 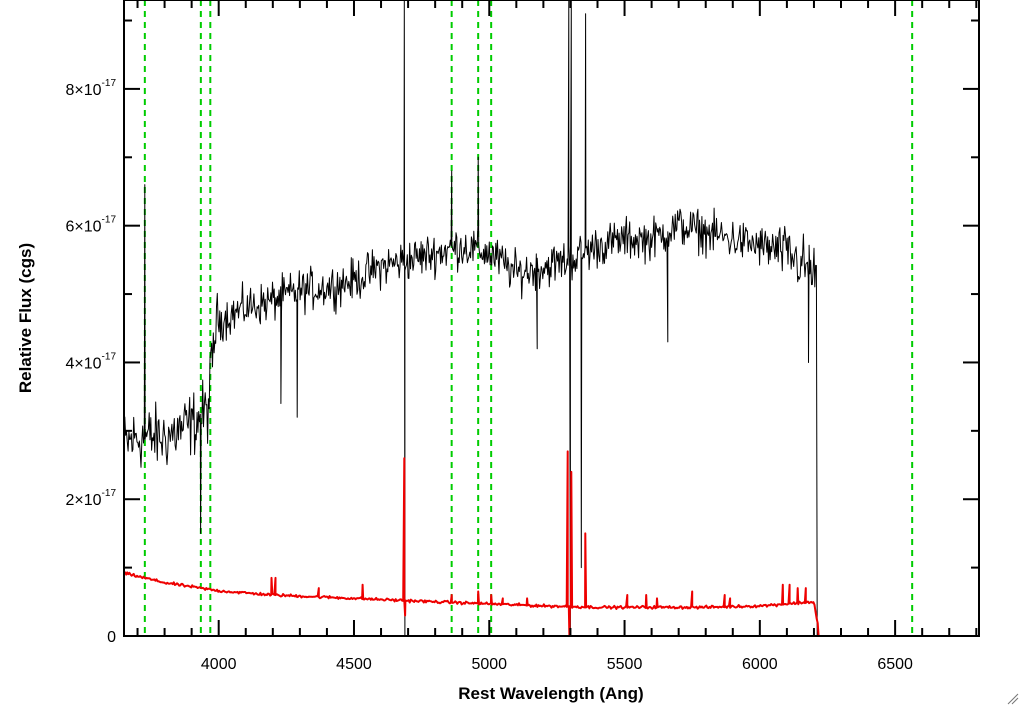 I want to click on x-tick-label: 6000, so click(x=760, y=664).